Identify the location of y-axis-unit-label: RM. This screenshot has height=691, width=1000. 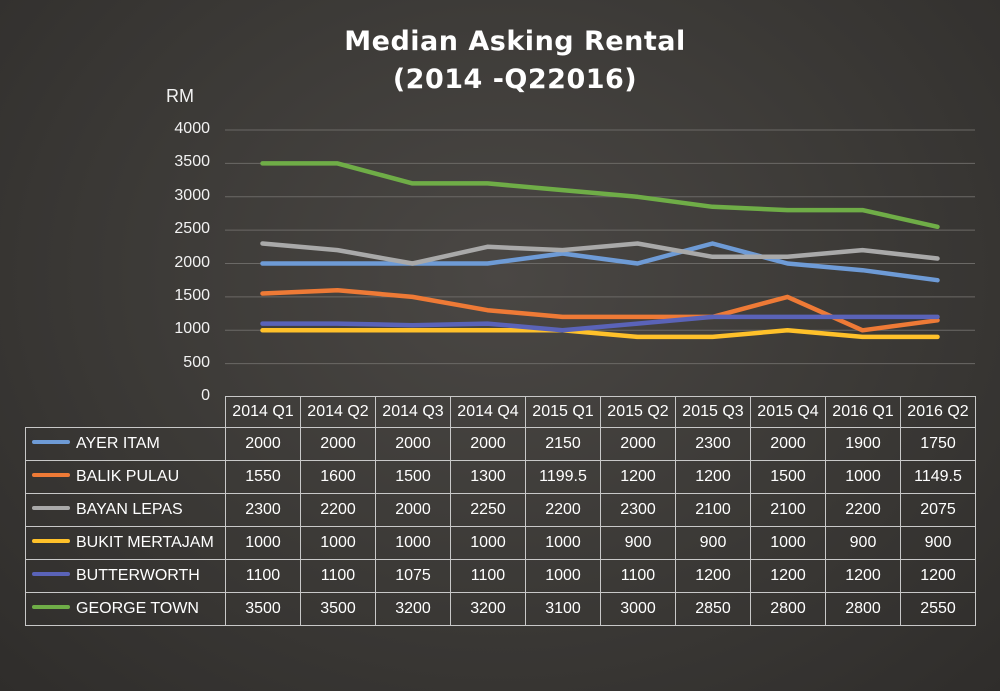
(180, 96).